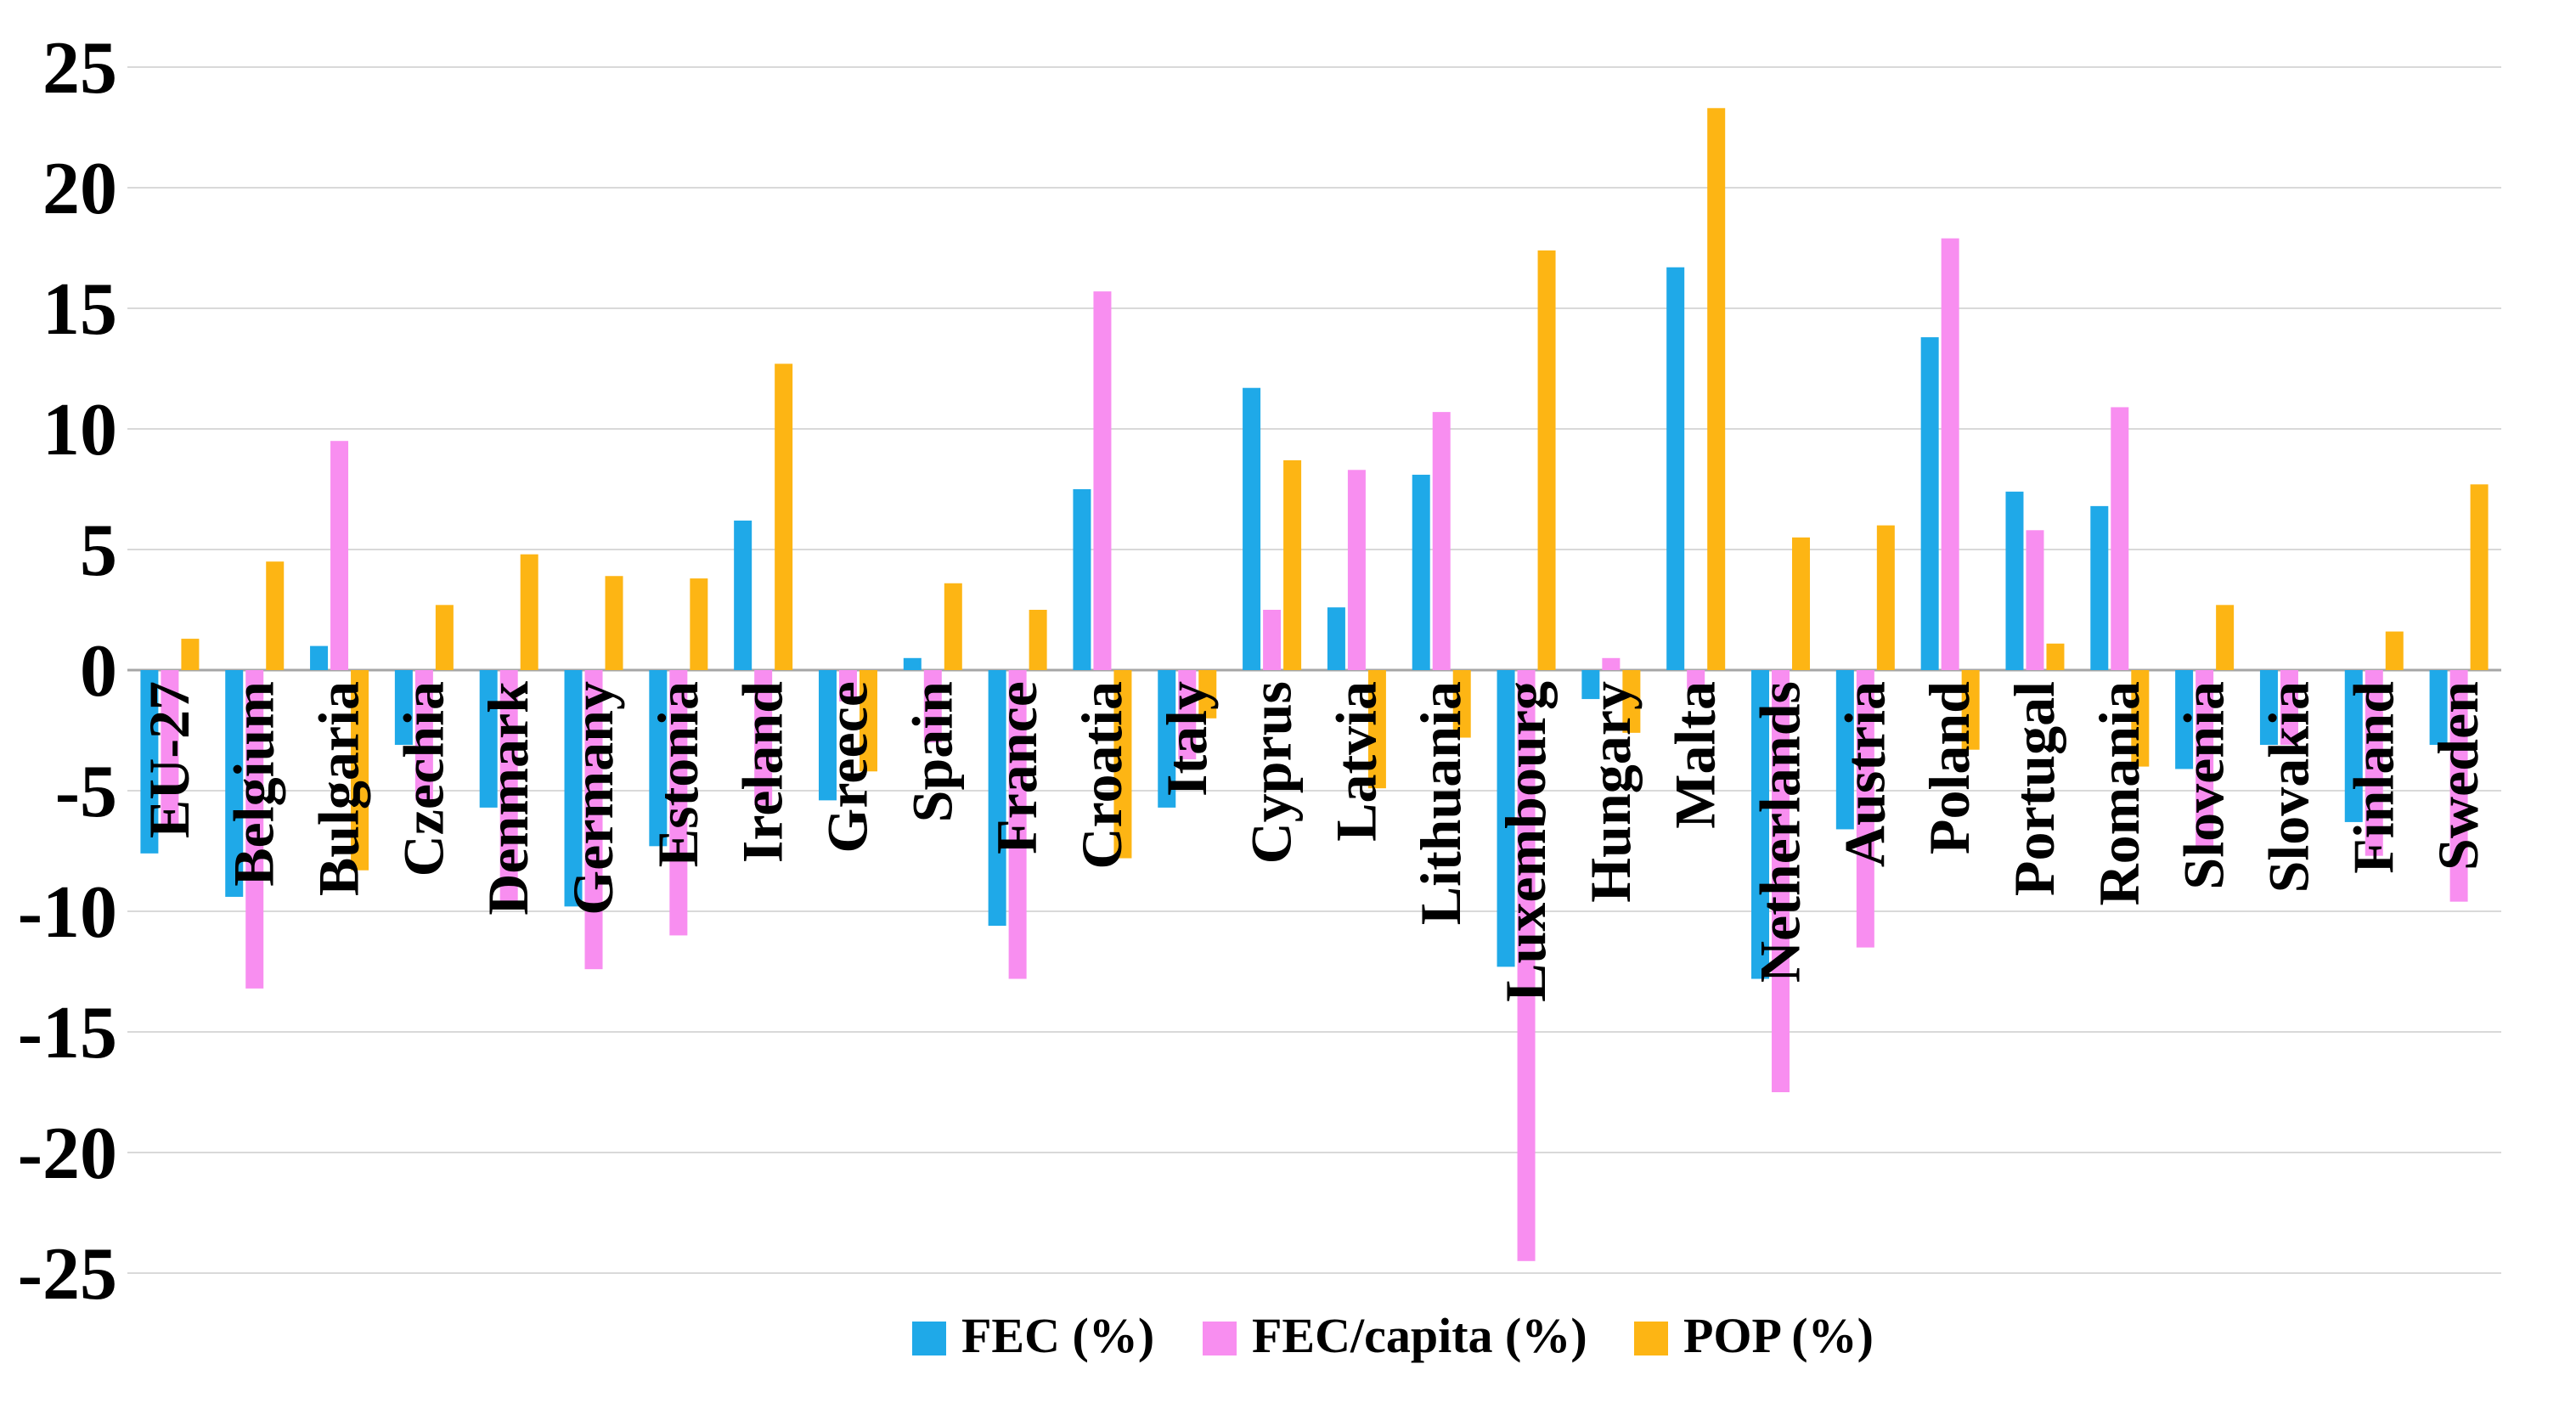 The width and height of the screenshot is (2576, 1409). I want to click on y-axis-tick-label: 25, so click(79, 69).